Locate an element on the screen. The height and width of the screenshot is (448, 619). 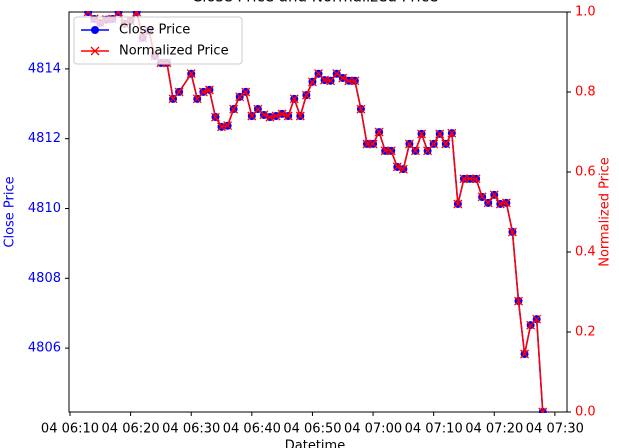
y2-tick-label: 1.0 is located at coordinates (585, 12).